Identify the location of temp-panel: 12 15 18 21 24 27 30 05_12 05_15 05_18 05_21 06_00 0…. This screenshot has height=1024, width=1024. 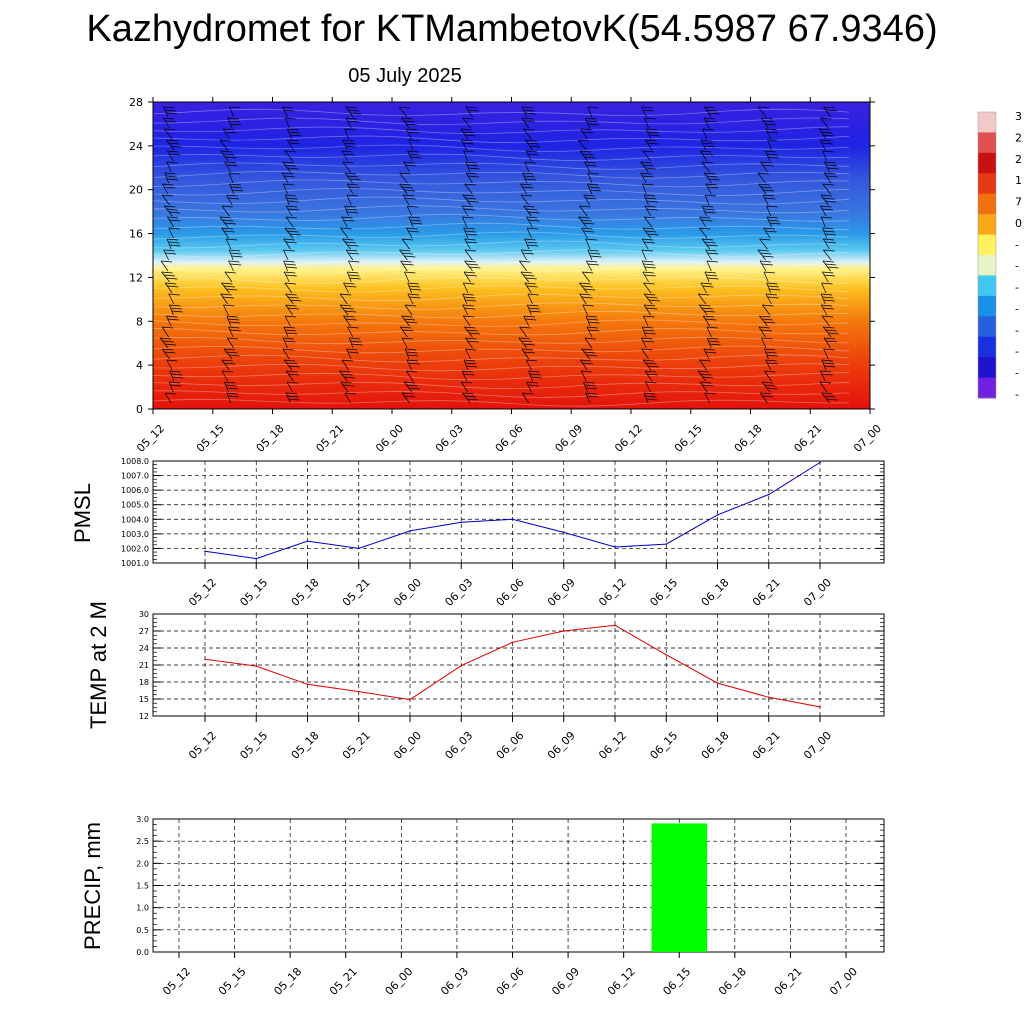
(485, 681).